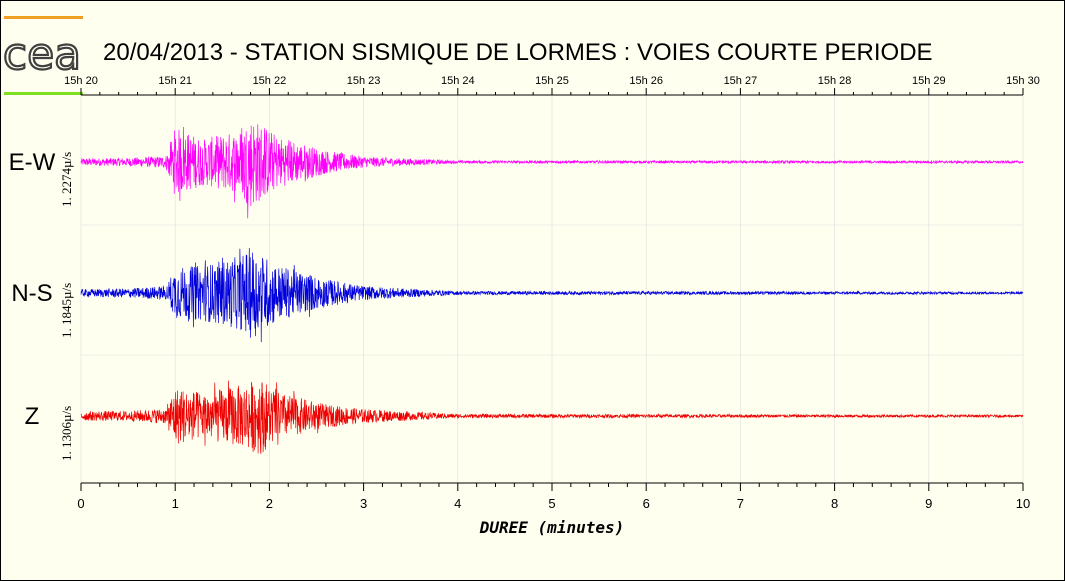  Describe the element at coordinates (32, 416) in the screenshot. I see `channel-label: Z` at that location.